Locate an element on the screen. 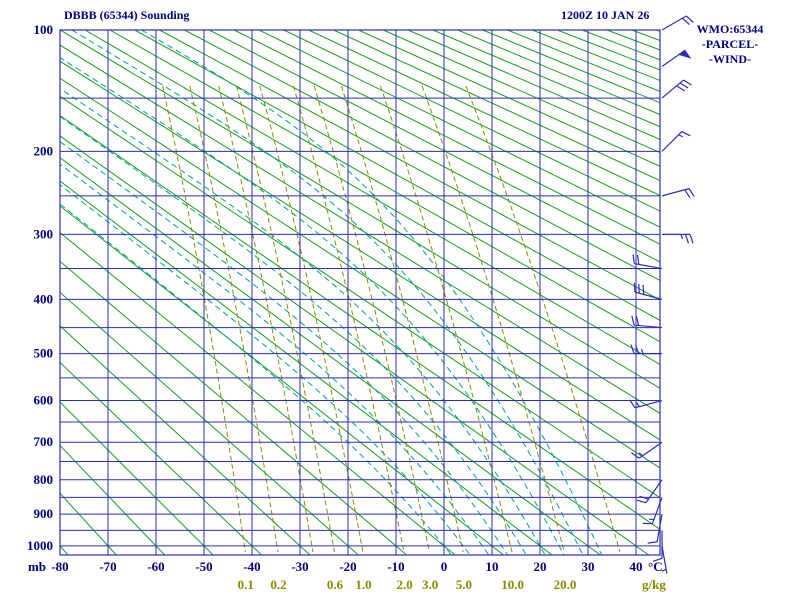  mixing-ratio-tick-label: 10.0 is located at coordinates (512, 584).